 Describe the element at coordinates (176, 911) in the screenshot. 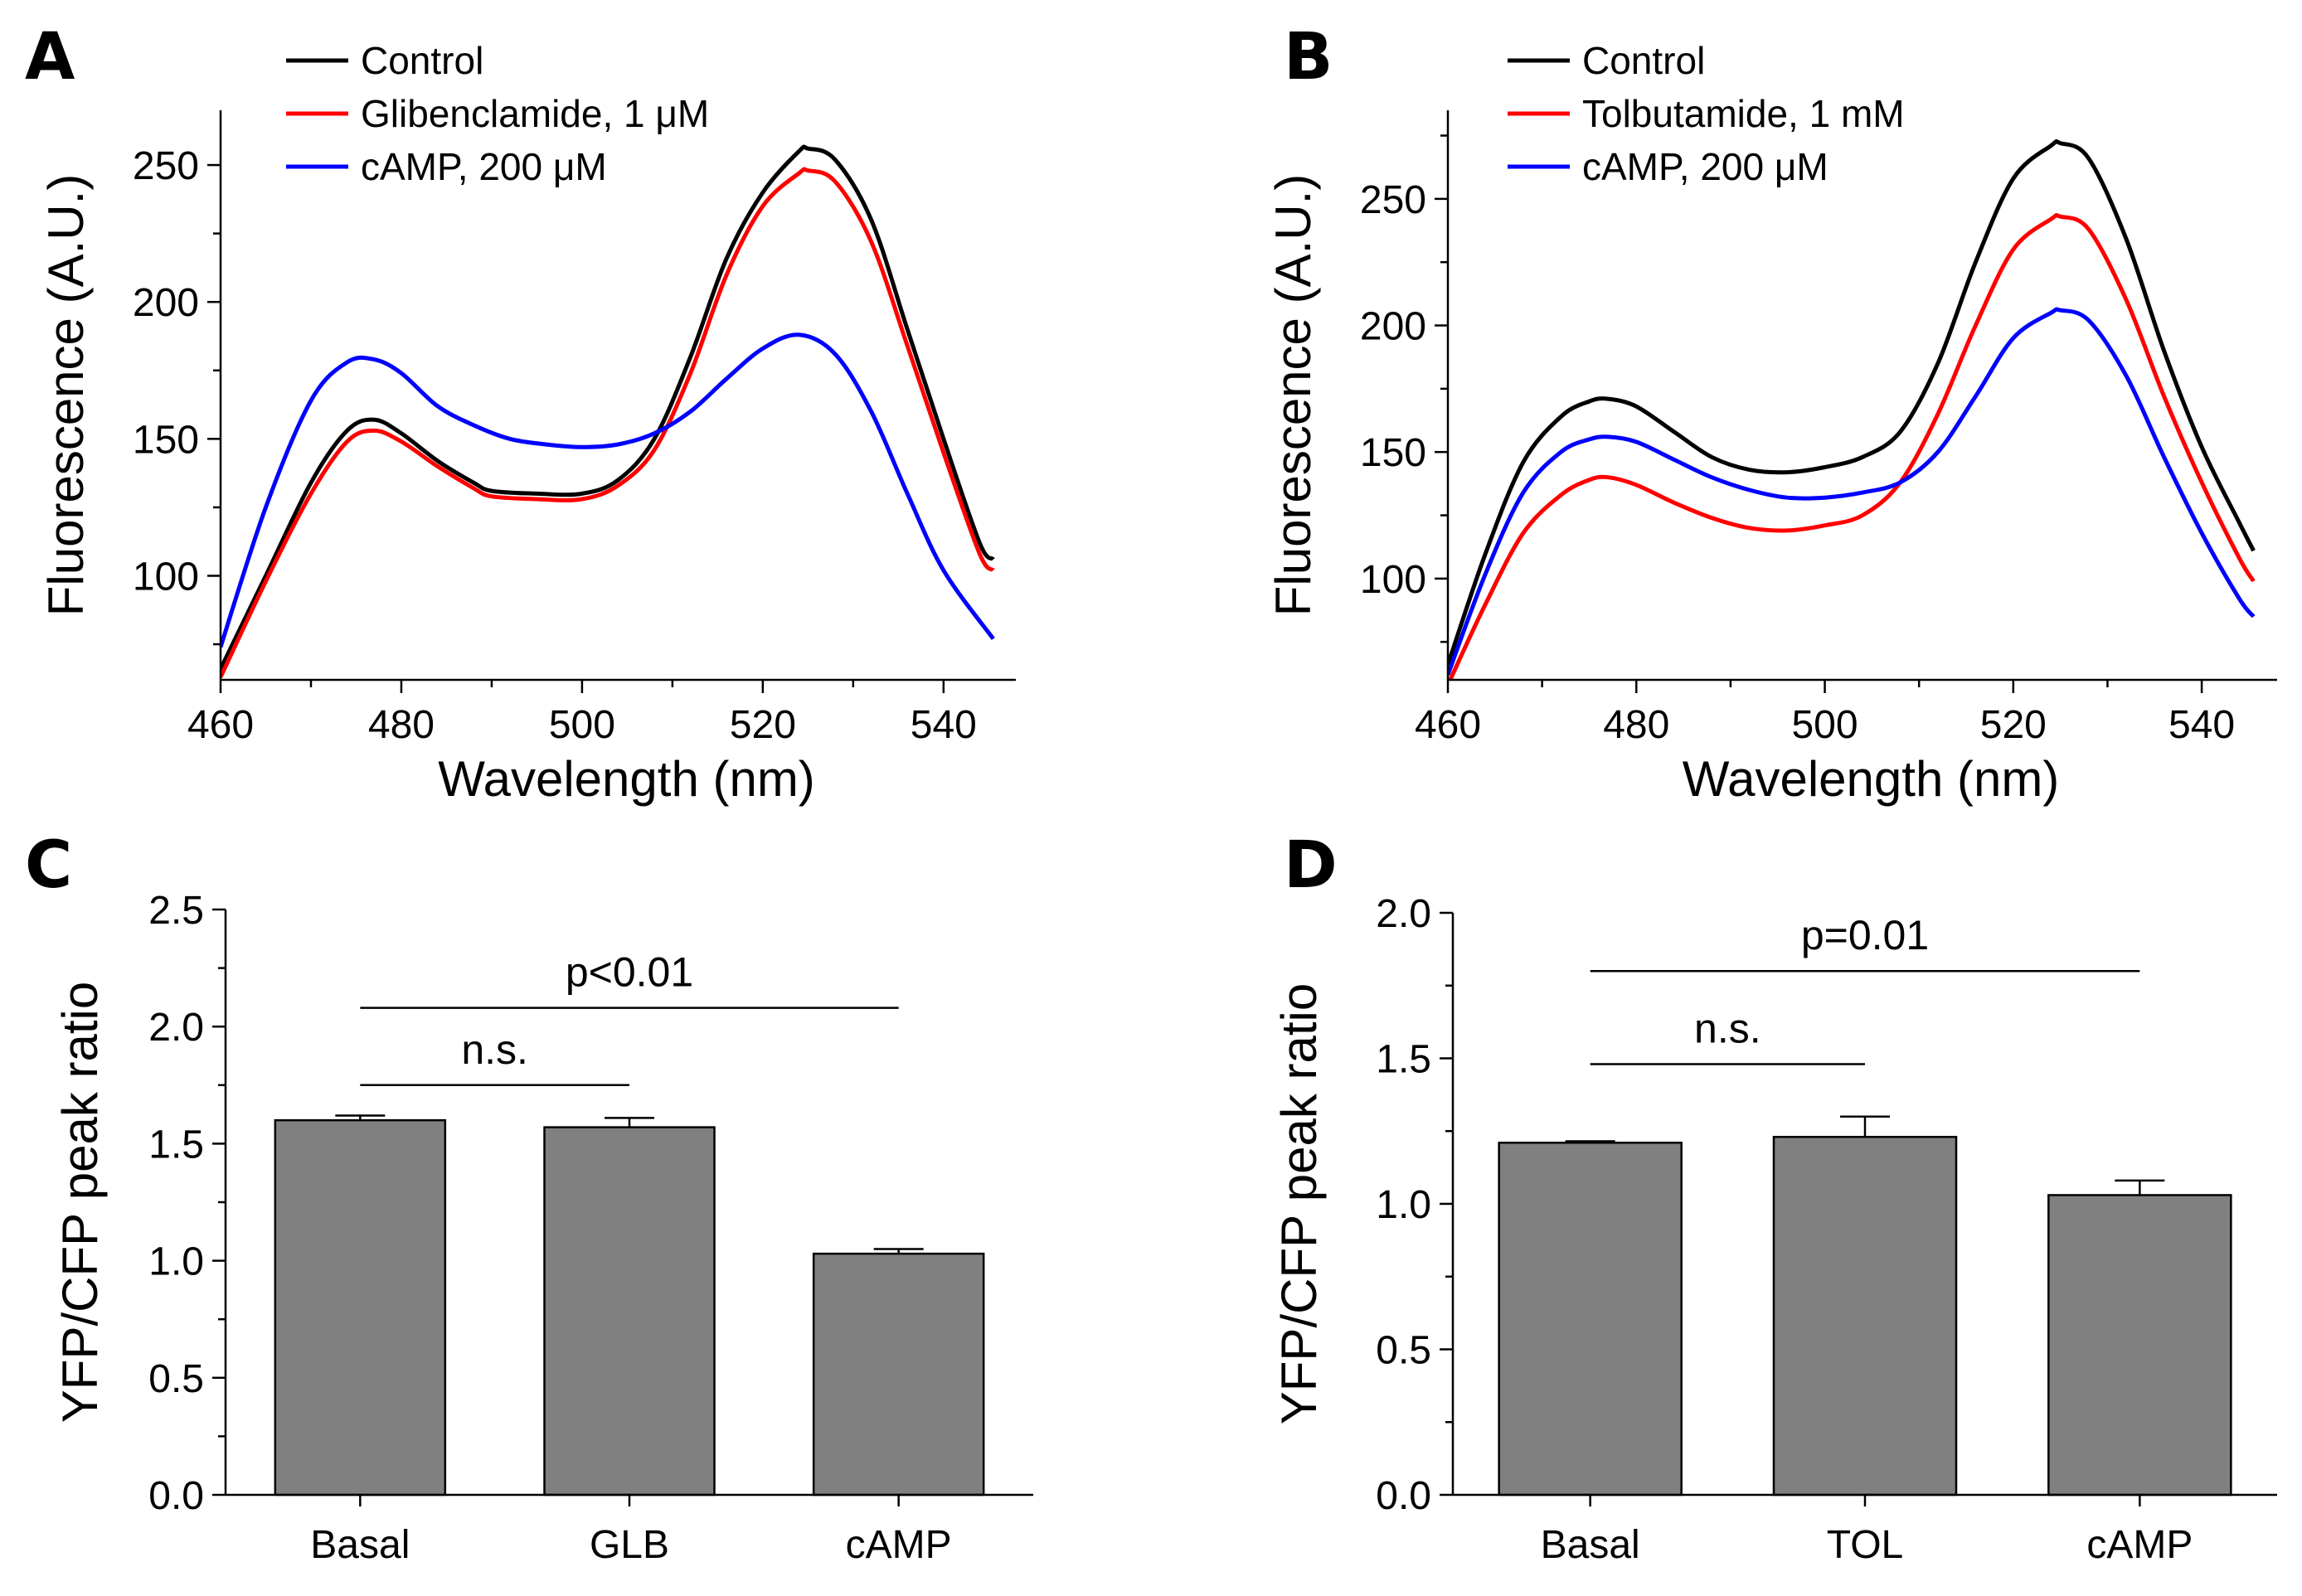

I see `y-tick-label: 2.5` at that location.